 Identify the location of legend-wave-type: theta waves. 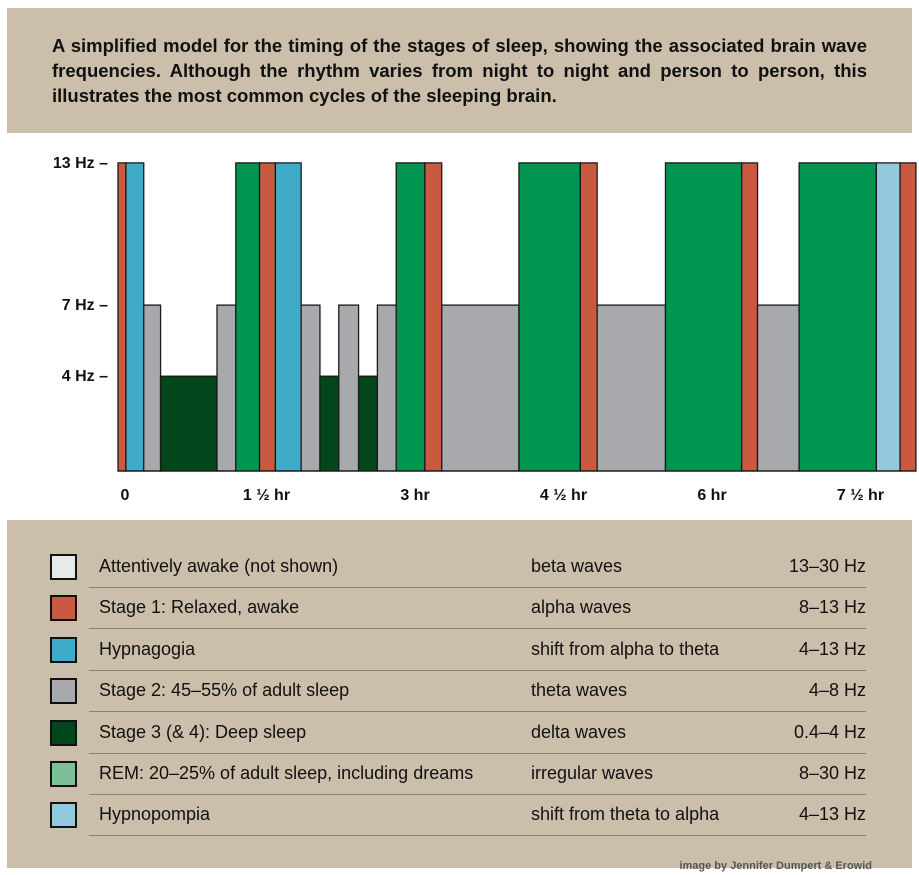
(579, 690).